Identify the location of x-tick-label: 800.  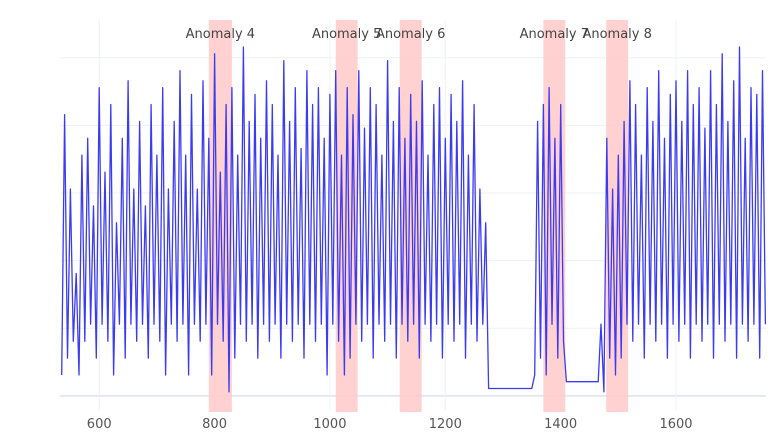
(214, 424).